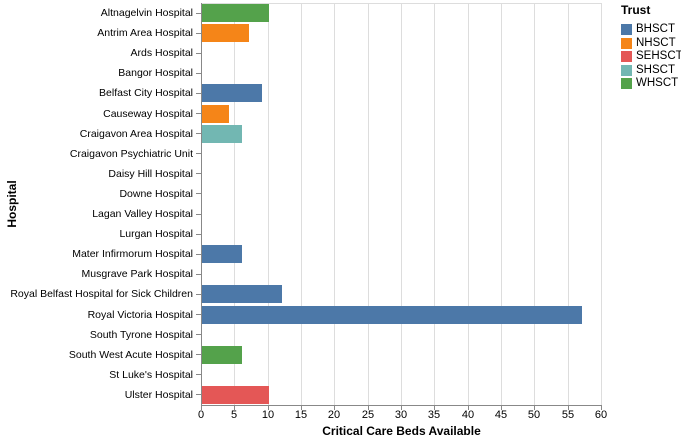  I want to click on legend-entry: WHSCT, so click(651, 84).